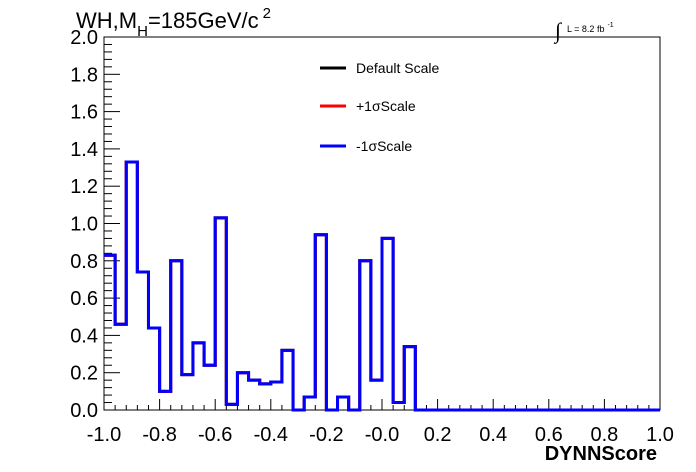 This screenshot has width=696, height=472. I want to click on y-tick-label: 2.0, so click(84, 38).